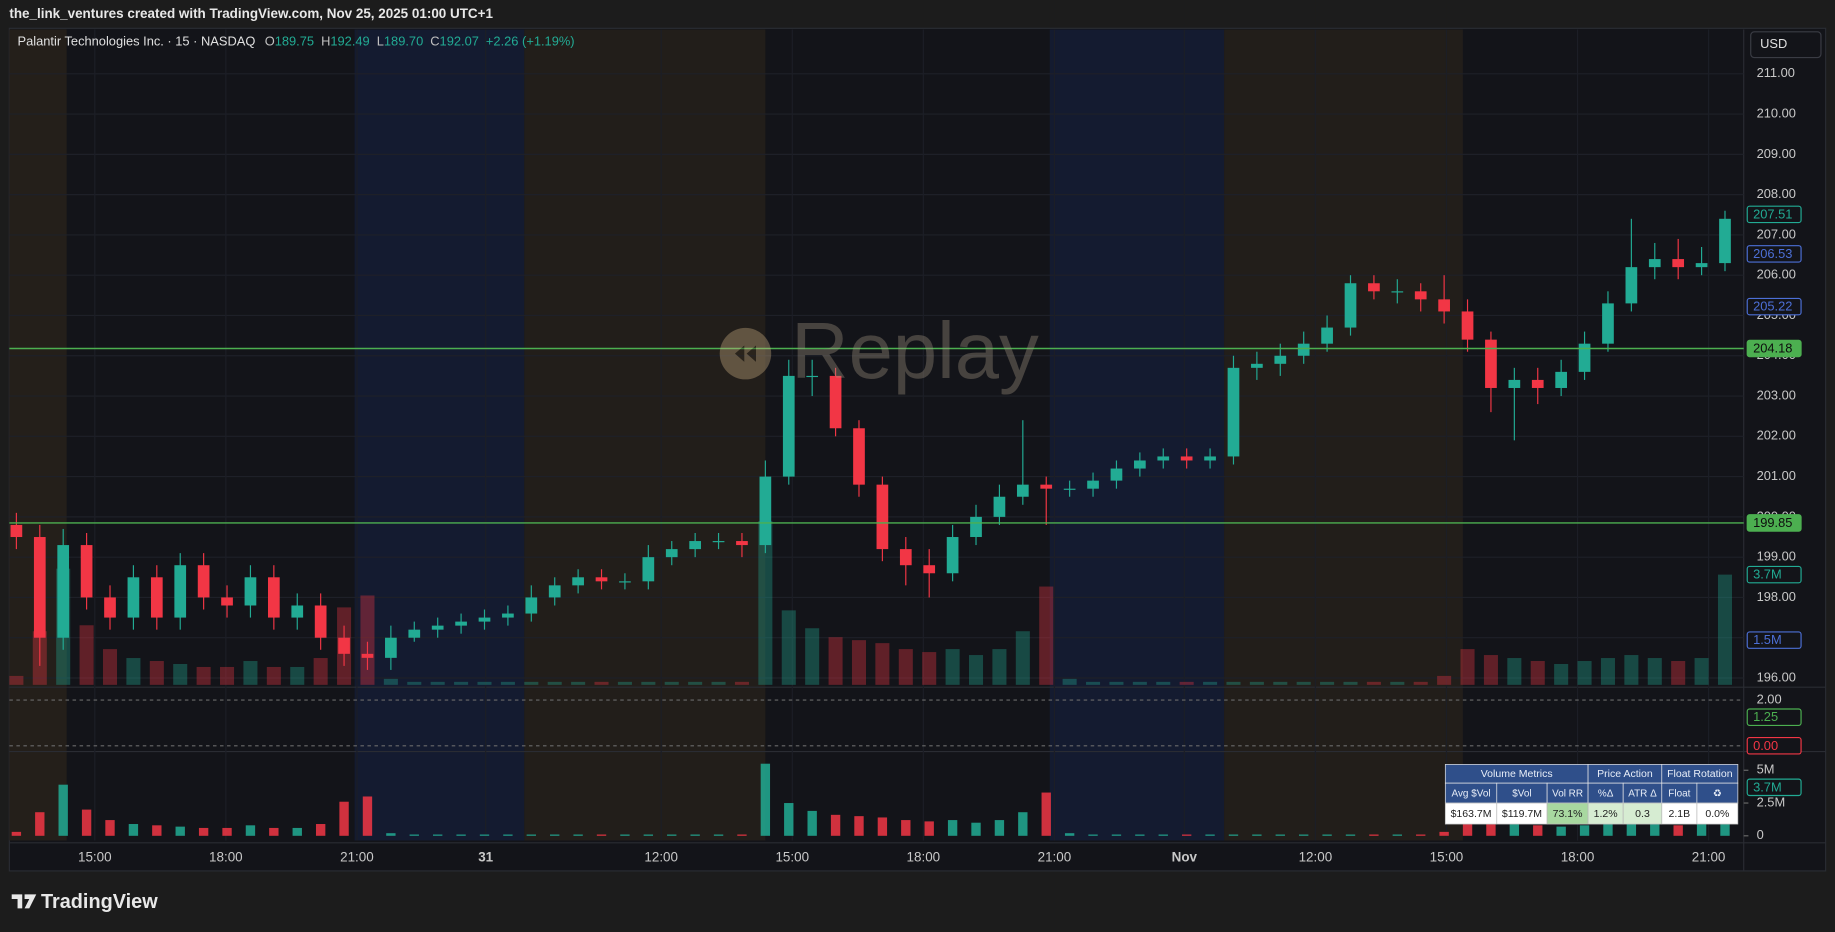  I want to click on legend-key: O, so click(270, 41).